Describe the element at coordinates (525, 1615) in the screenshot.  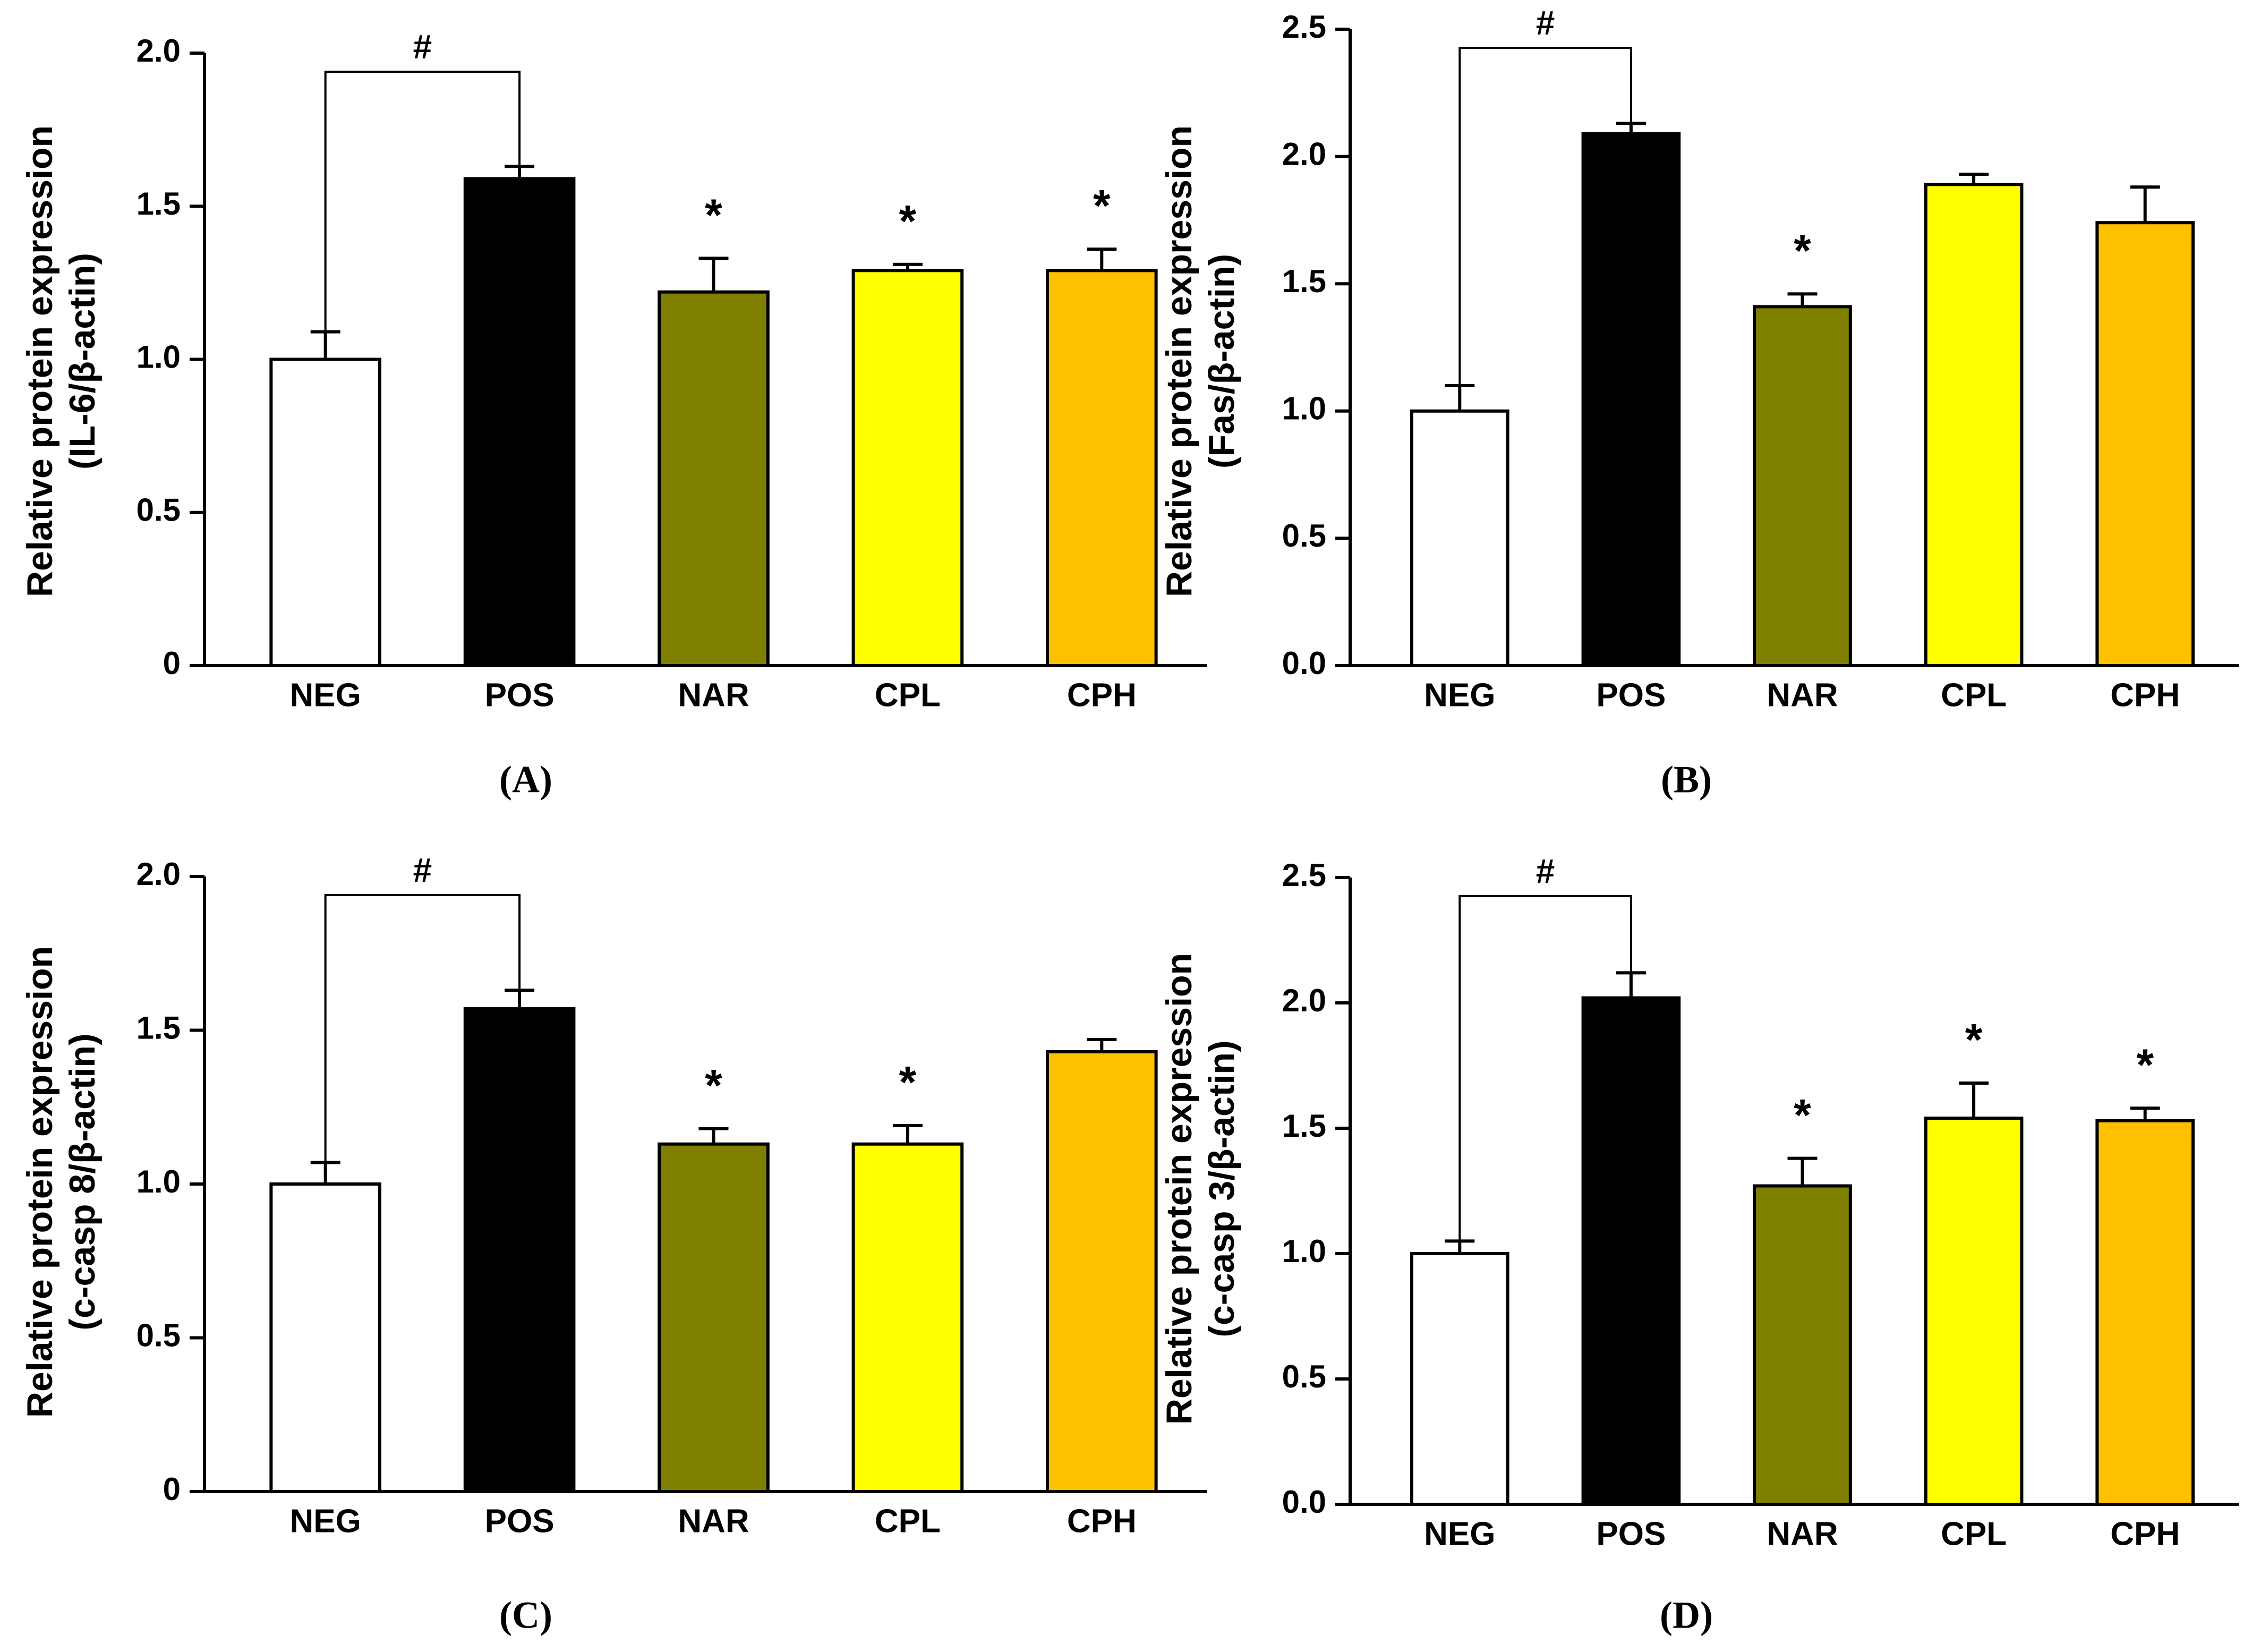
I see `panel-label: (C)` at that location.